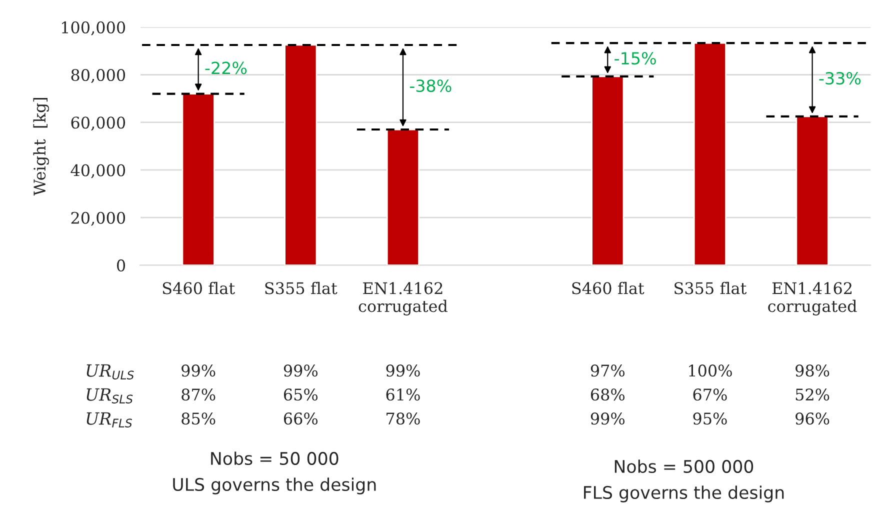  I want to click on y-tick-label: 0, so click(121, 265).